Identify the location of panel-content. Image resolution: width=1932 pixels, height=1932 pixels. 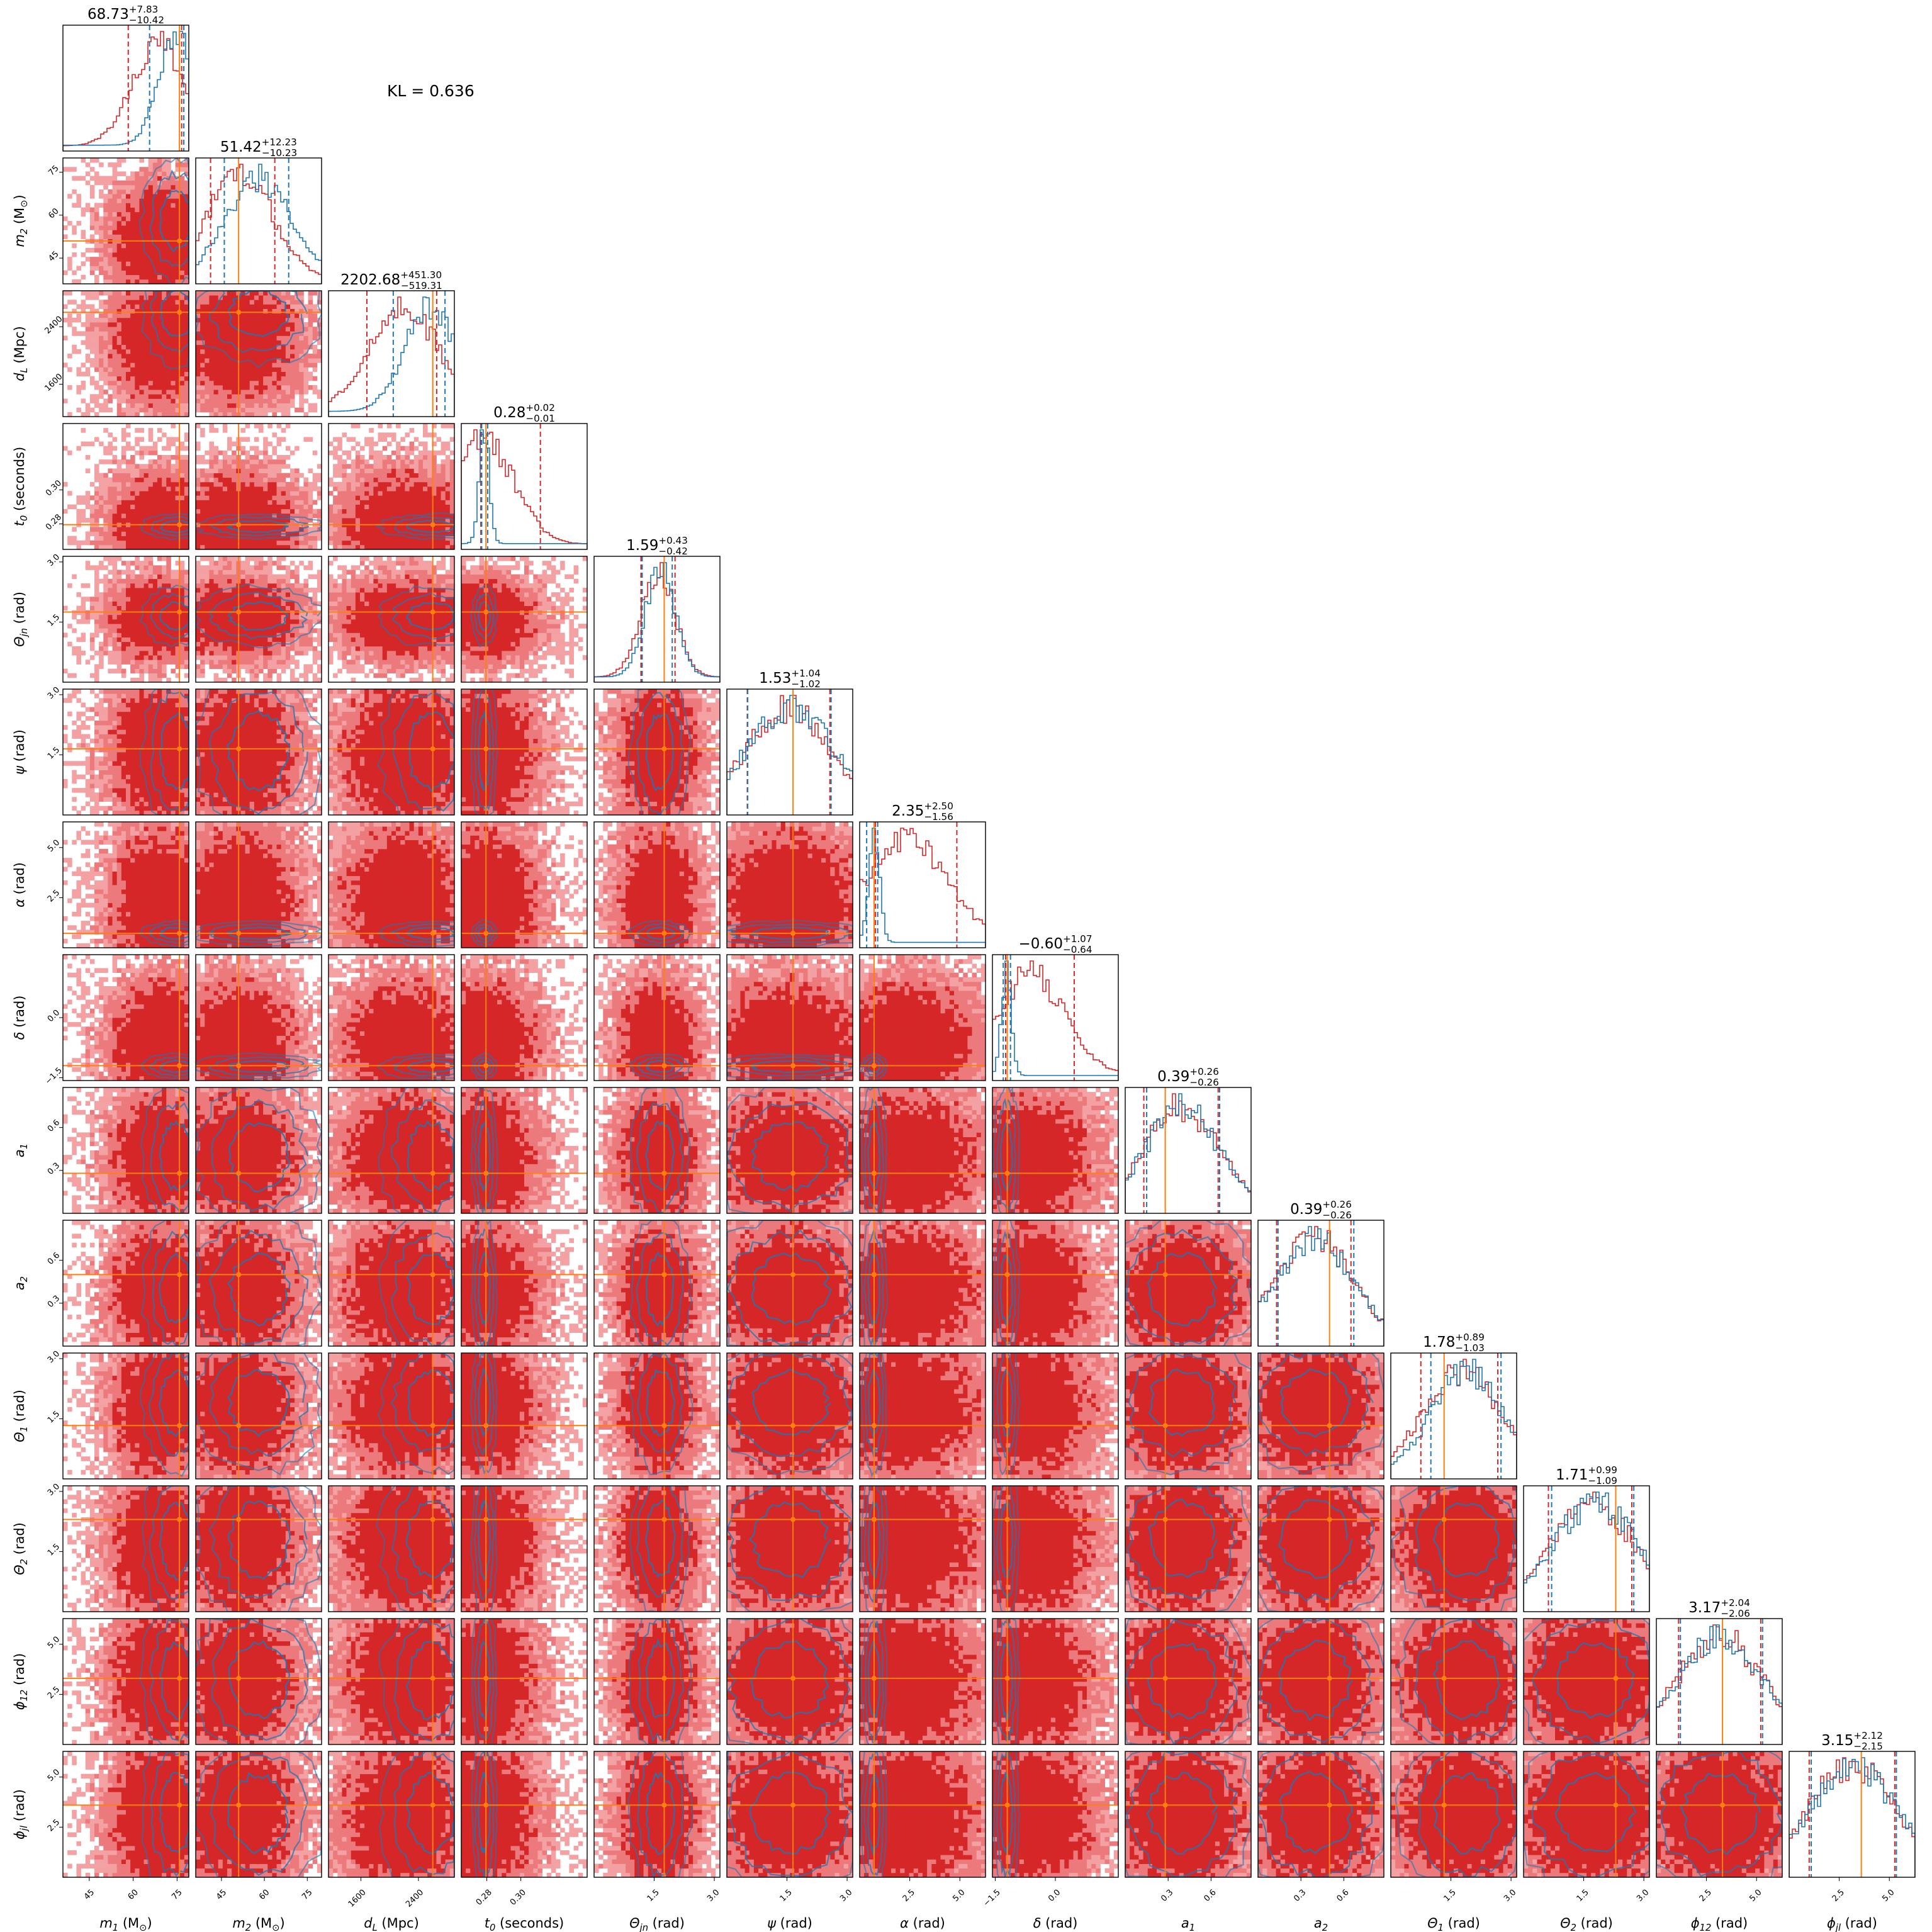
(126, 486).